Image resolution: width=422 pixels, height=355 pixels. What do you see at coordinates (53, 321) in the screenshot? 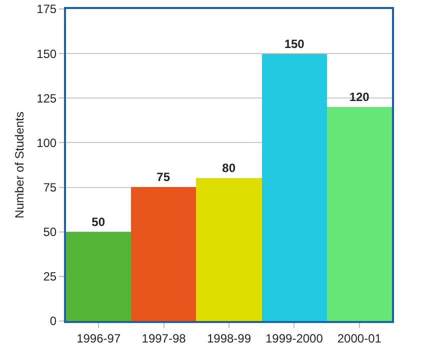
I see `y-tick-label: 0` at bounding box center [53, 321].